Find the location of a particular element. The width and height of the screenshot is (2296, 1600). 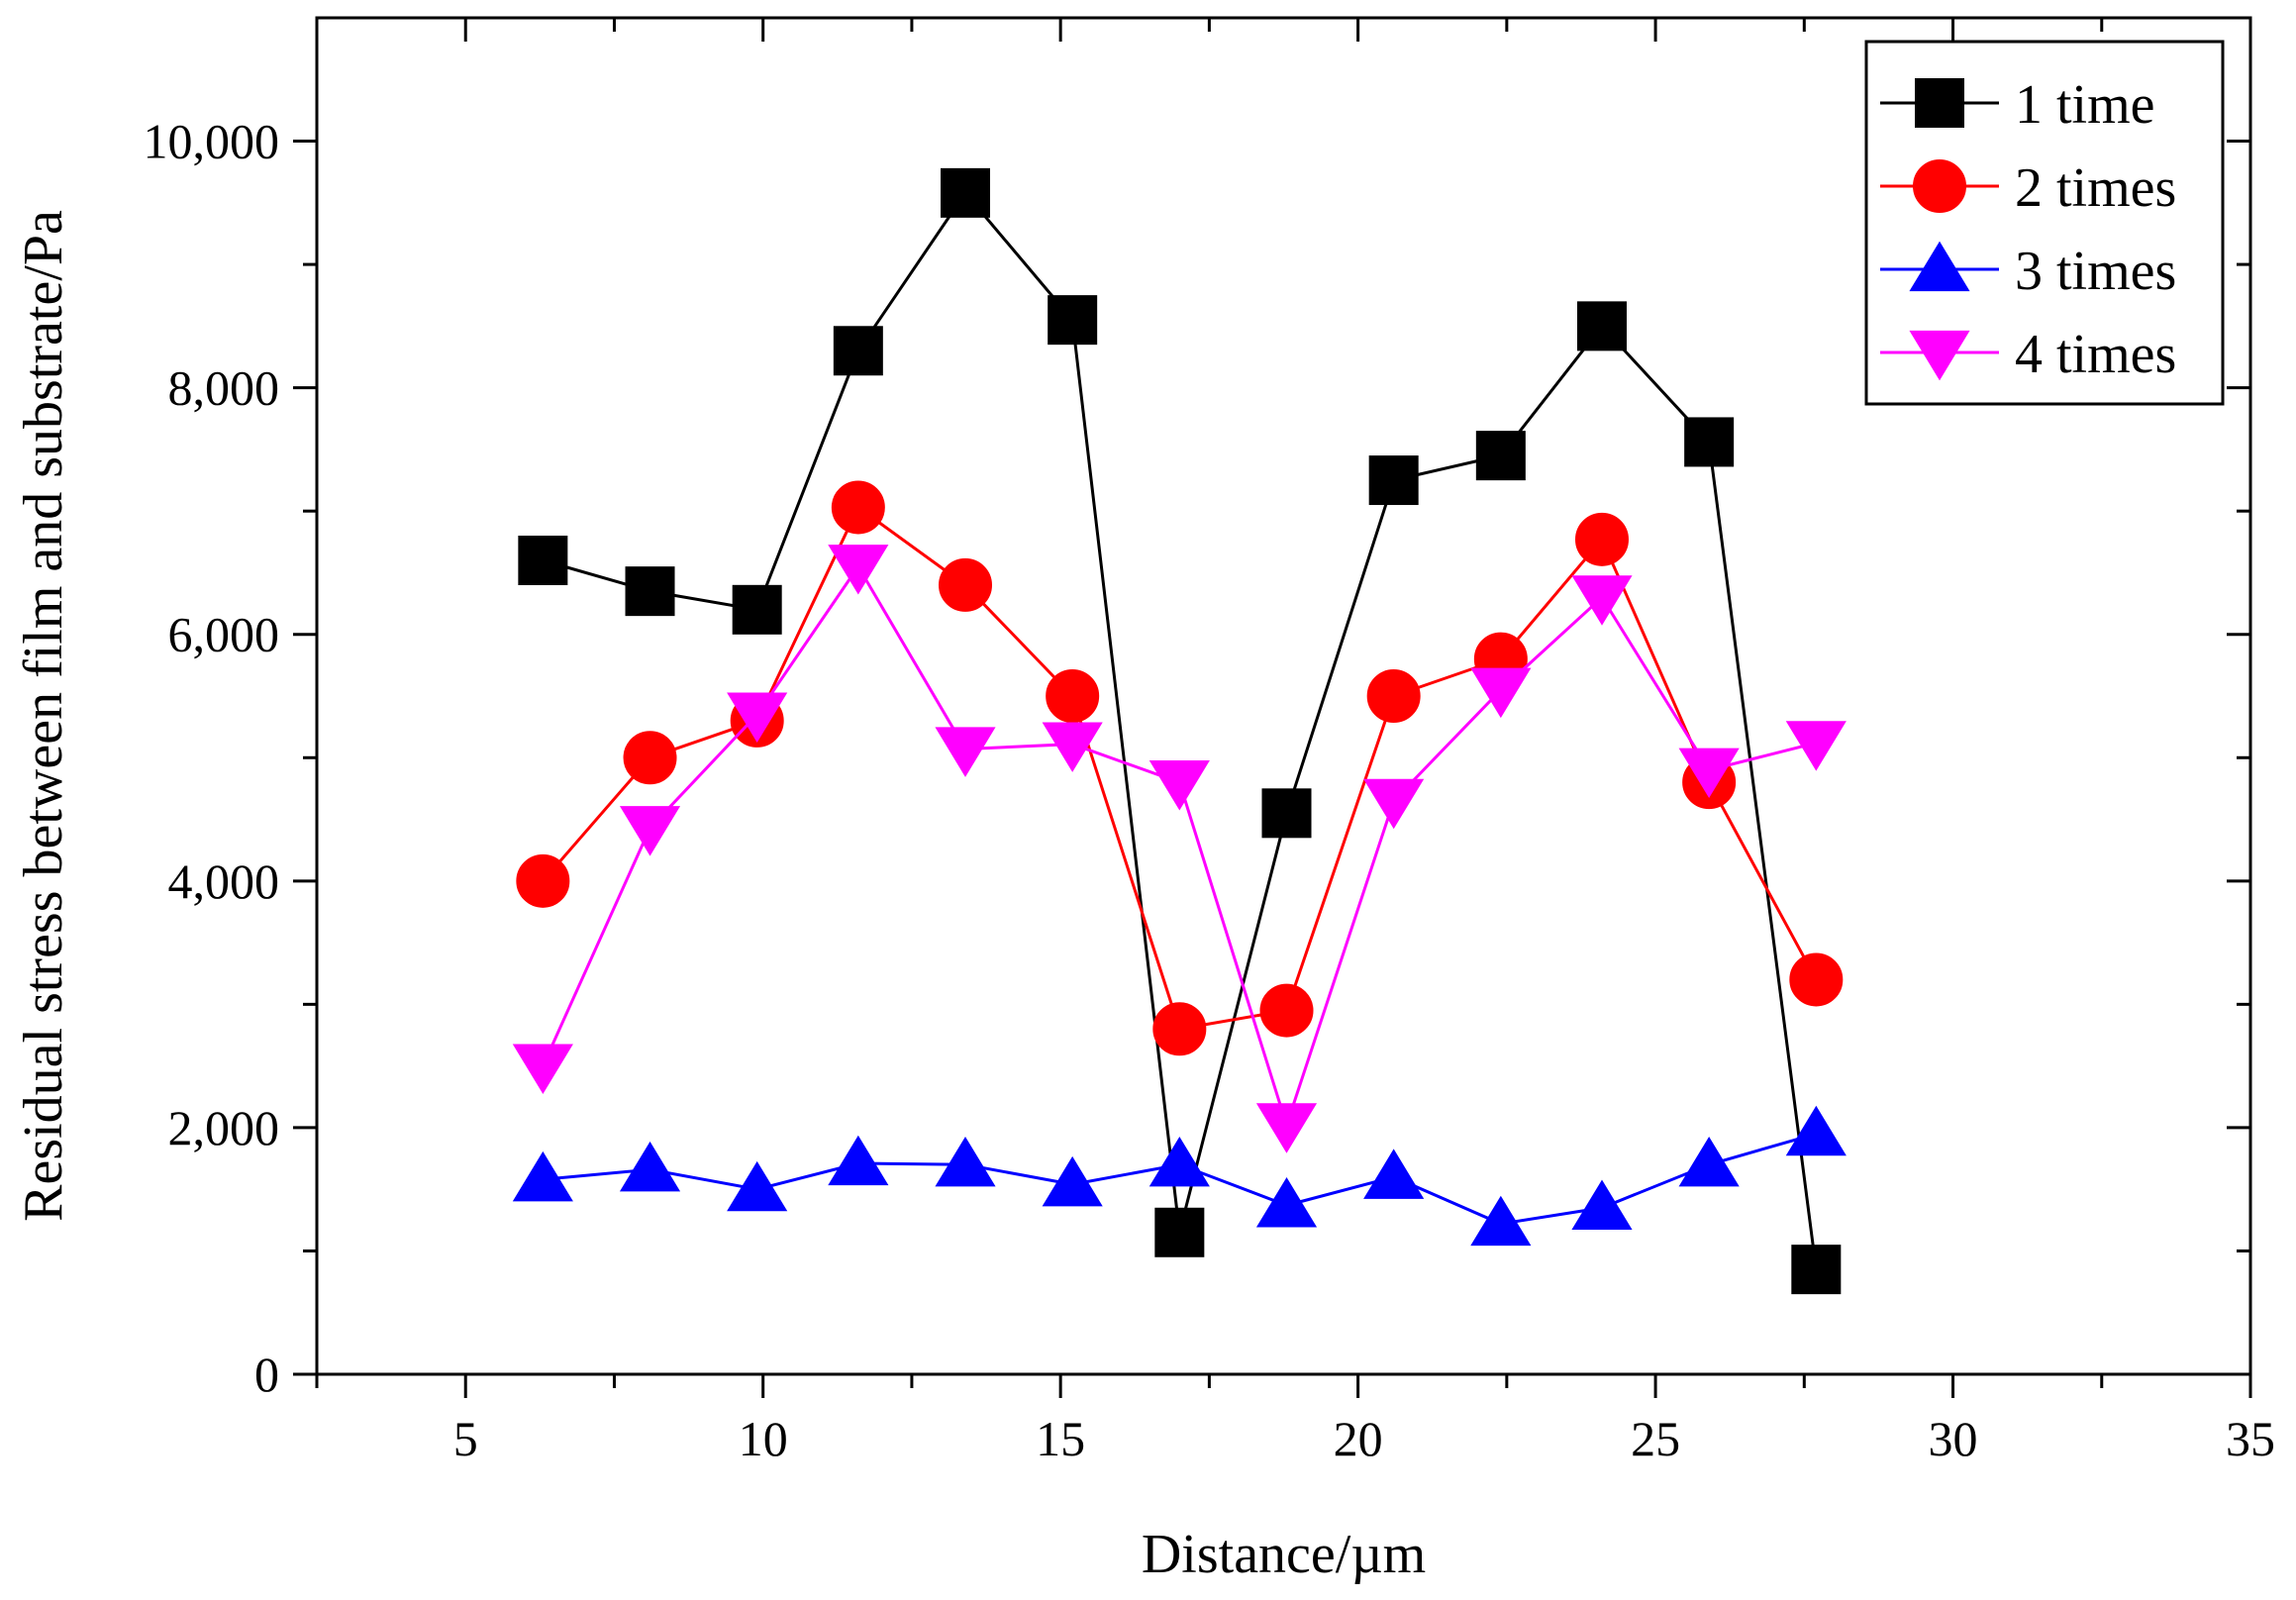

y-tick-label: 4,000 is located at coordinates (224, 881).